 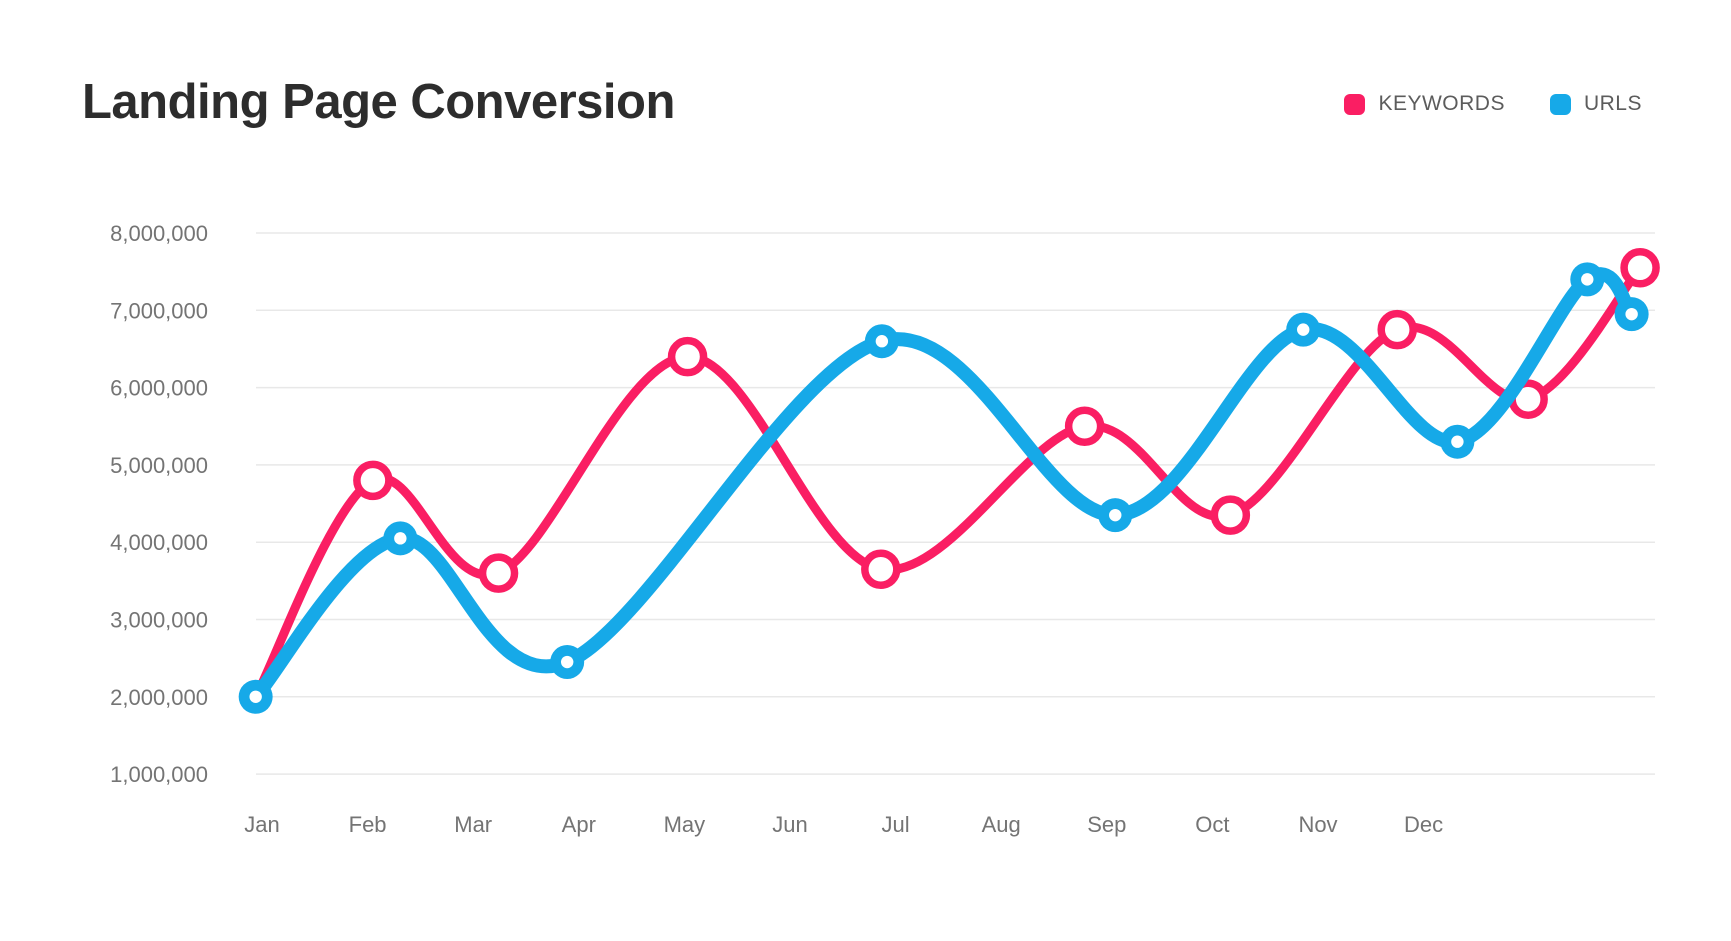 What do you see at coordinates (896, 824) in the screenshot?
I see `x-tick-label: Jul` at bounding box center [896, 824].